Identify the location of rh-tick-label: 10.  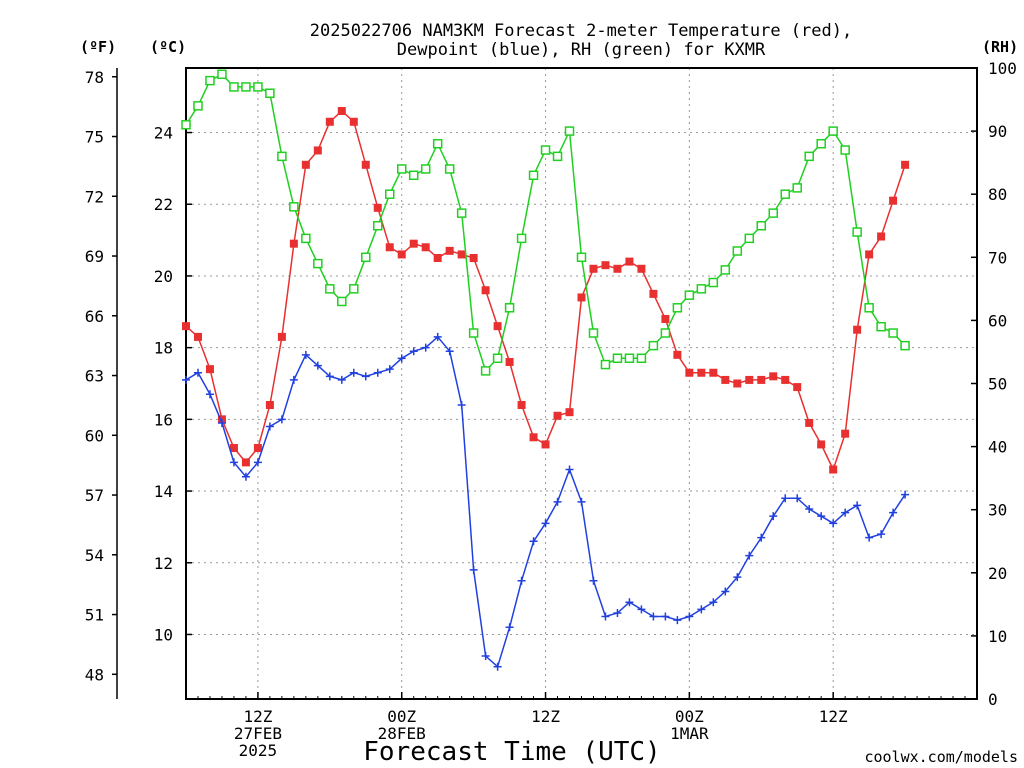
(997, 636).